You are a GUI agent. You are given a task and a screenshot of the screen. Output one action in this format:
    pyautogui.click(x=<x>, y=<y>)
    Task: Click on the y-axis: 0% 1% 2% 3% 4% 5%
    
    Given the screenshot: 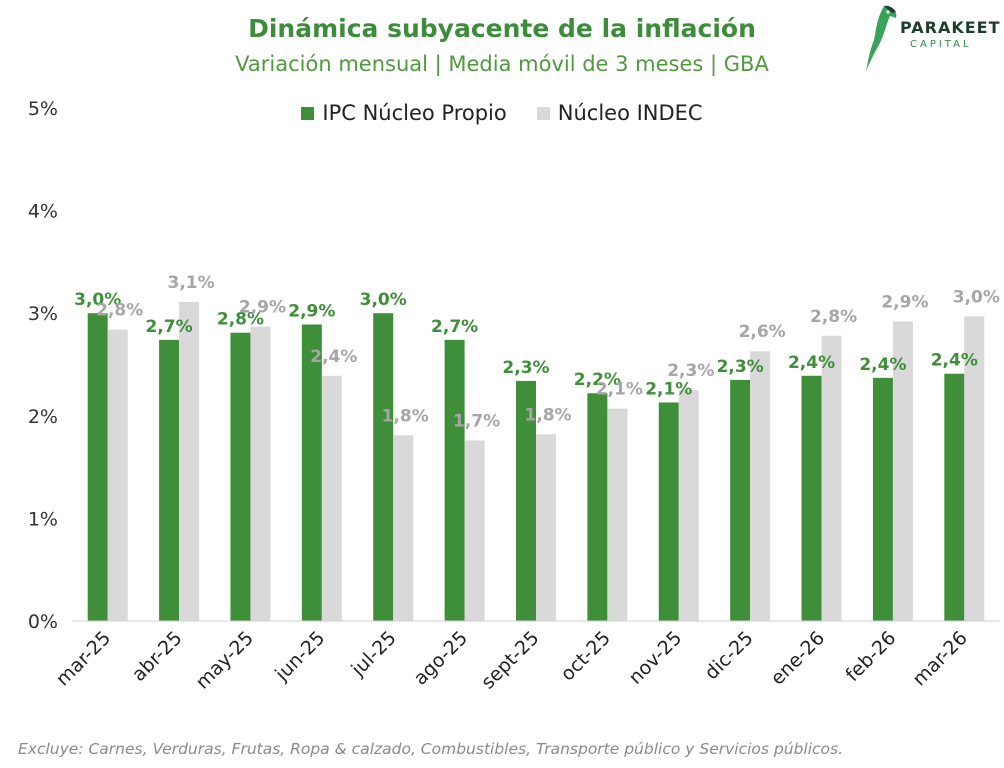 What is the action you would take?
    pyautogui.click(x=43, y=365)
    